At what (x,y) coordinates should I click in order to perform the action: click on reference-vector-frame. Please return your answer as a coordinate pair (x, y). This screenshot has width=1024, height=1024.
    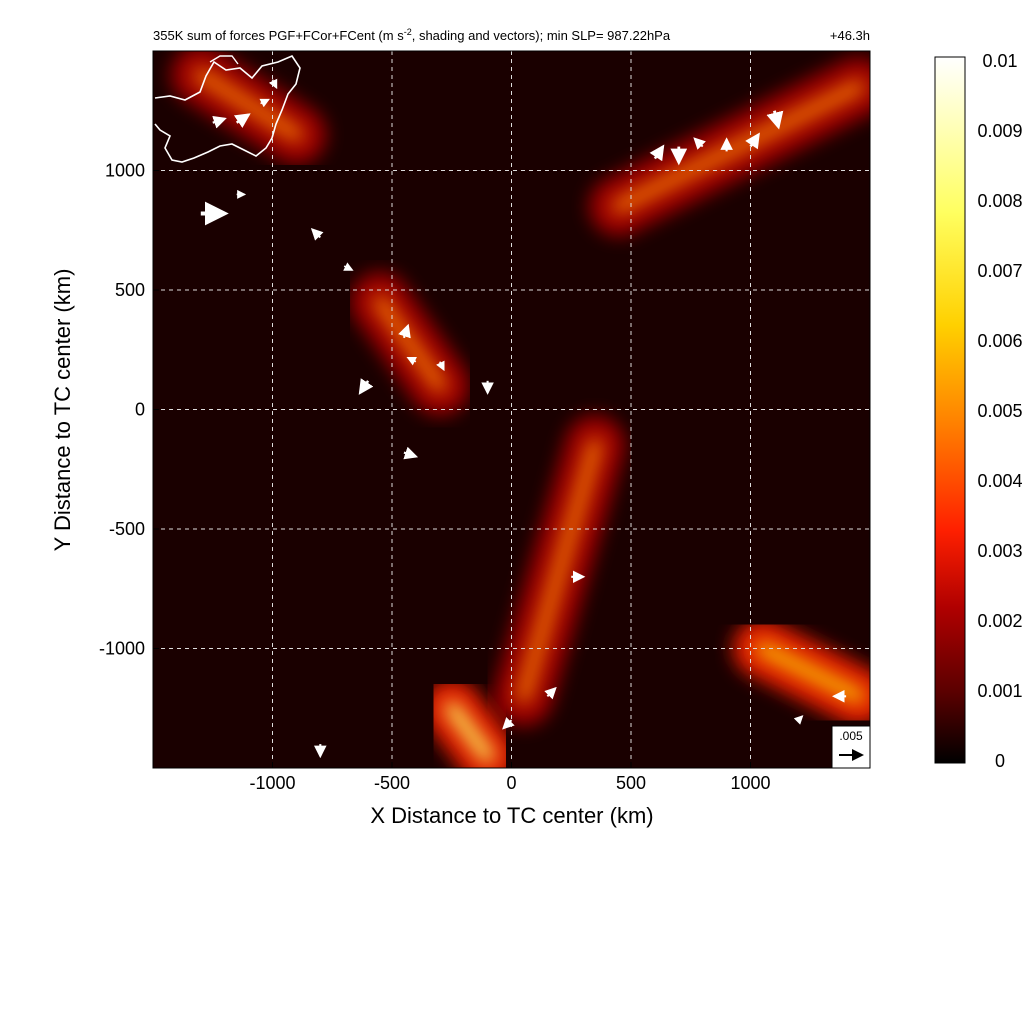
    Looking at the image, I should click on (851, 747).